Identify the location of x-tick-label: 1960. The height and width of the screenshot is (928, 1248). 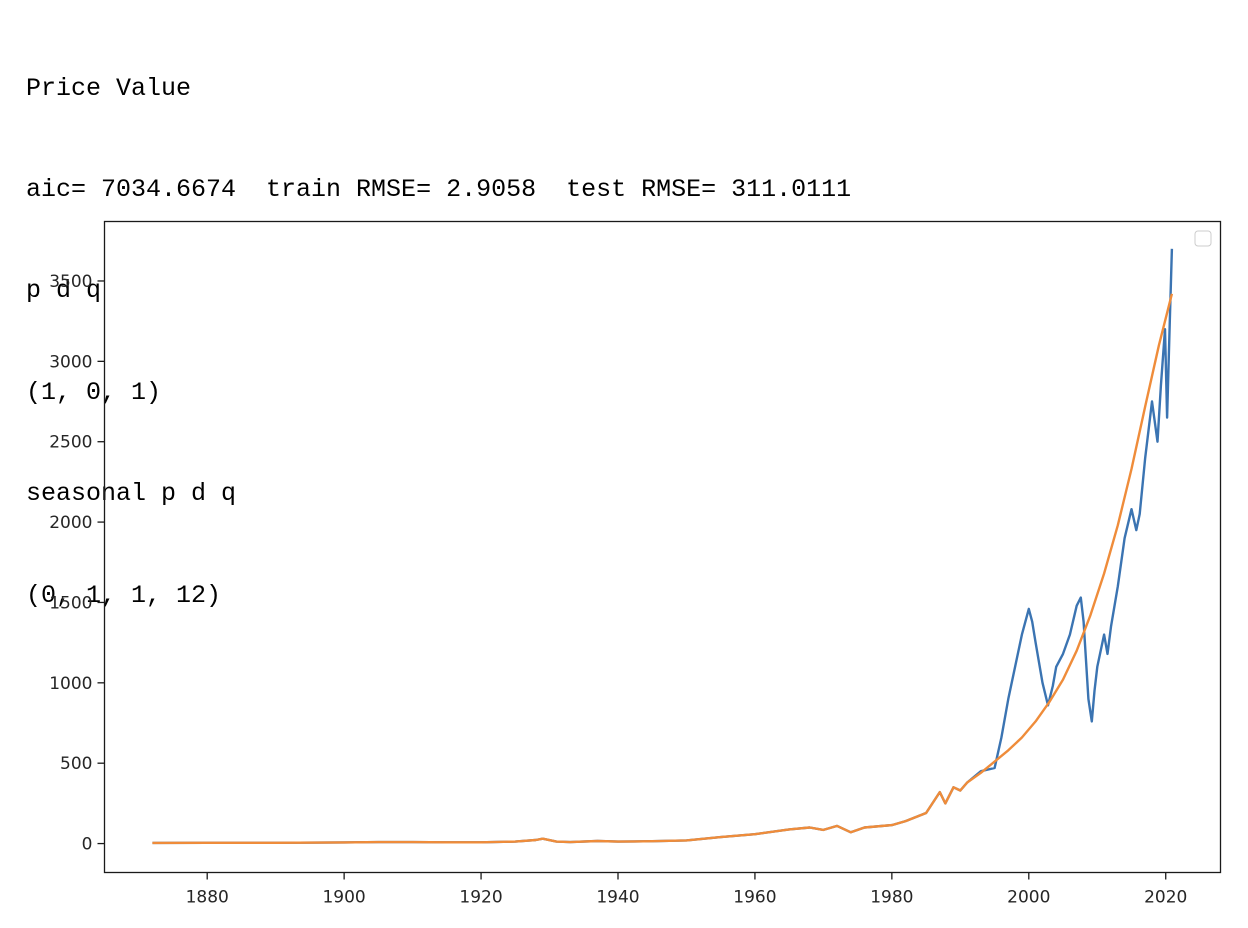
(754, 898).